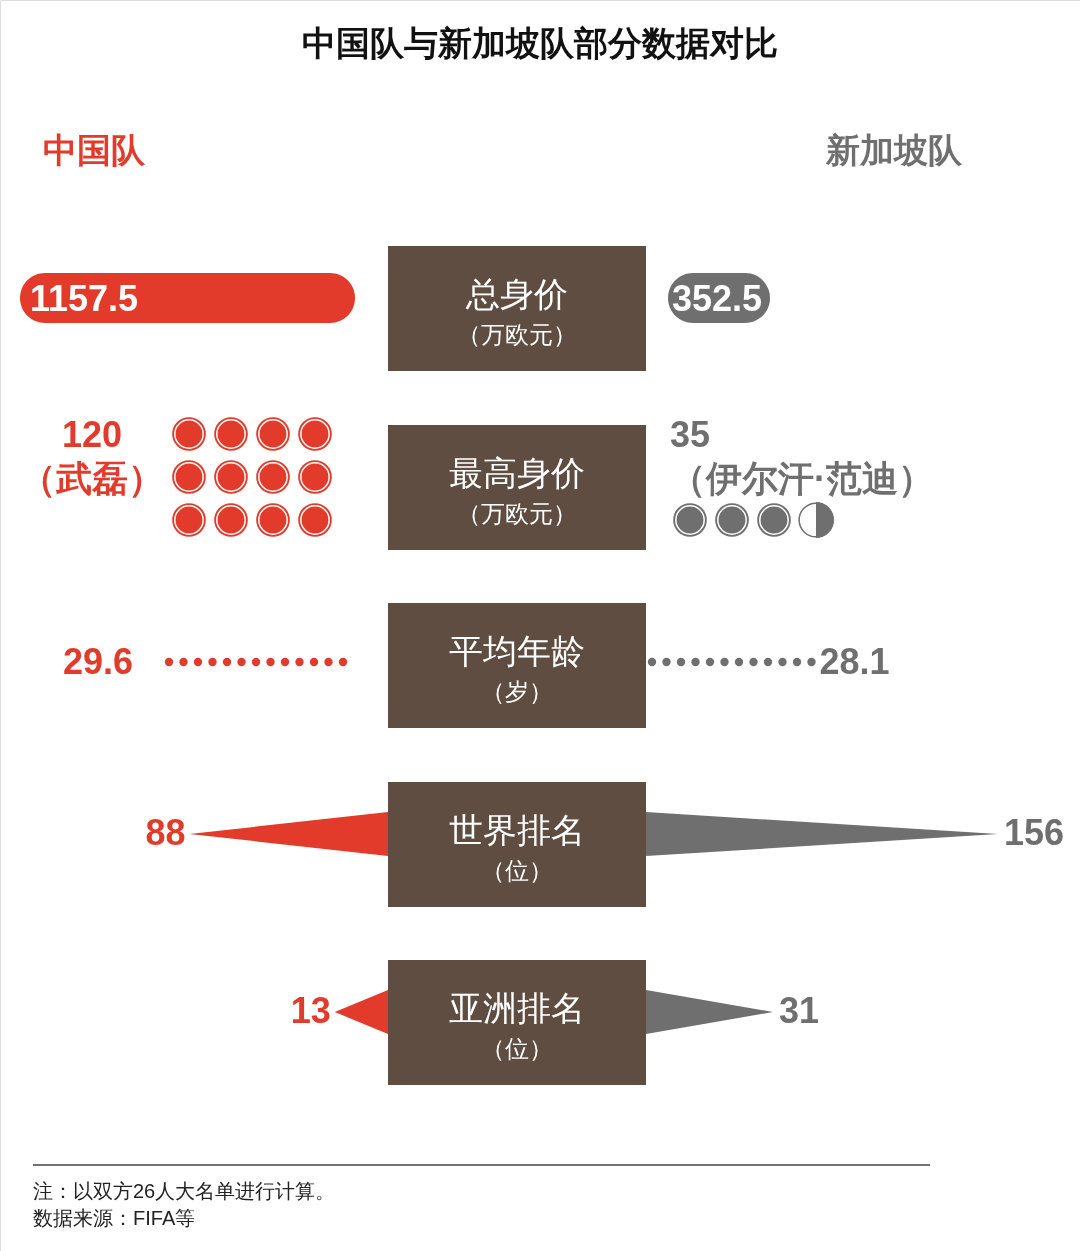 Image resolution: width=1080 pixels, height=1251 pixels. I want to click on category-label: 亚洲排名（位）, so click(517, 1025).